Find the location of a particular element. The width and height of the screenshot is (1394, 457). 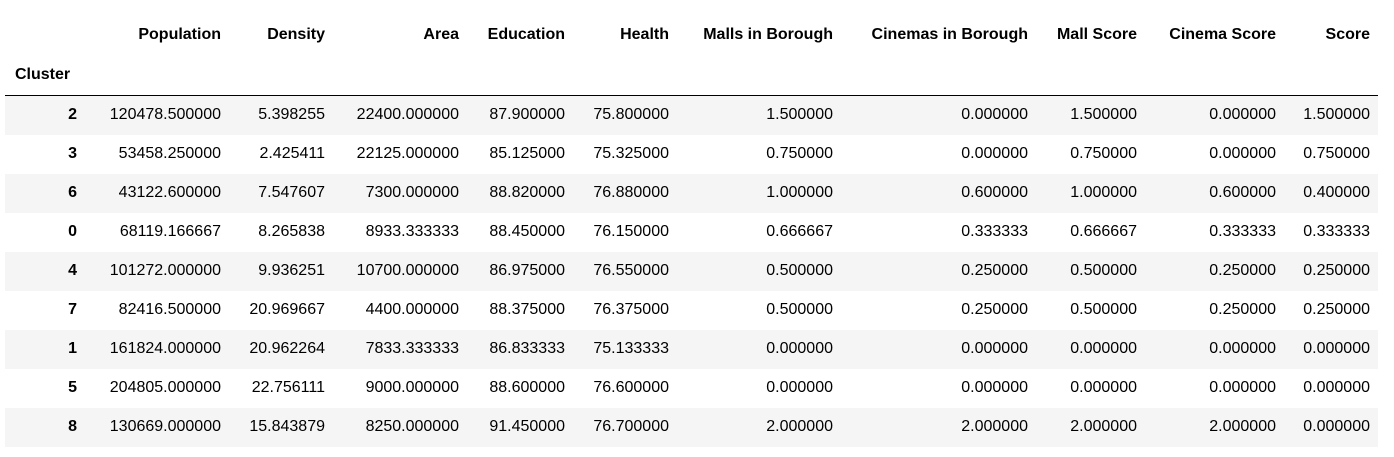

column-header: Cinema Score is located at coordinates (1222, 34).